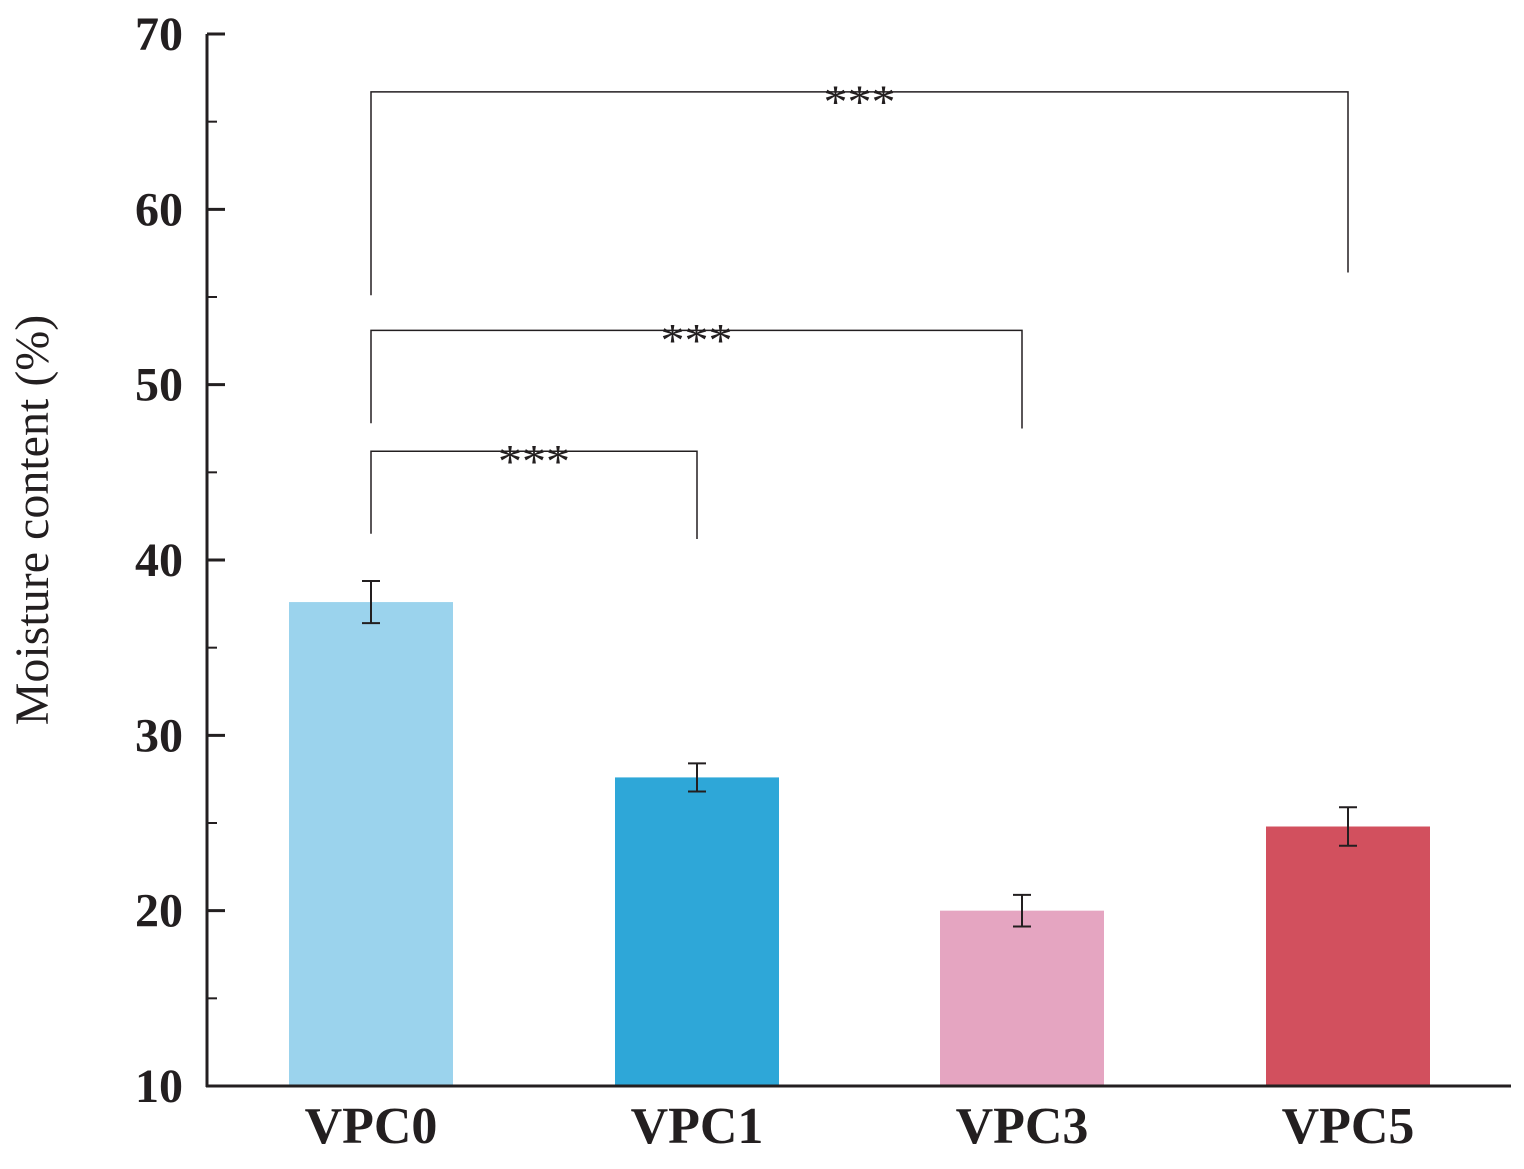 Image resolution: width=1524 pixels, height=1169 pixels. Describe the element at coordinates (371, 1126) in the screenshot. I see `x-tick-label-vpc0: VPC0` at that location.